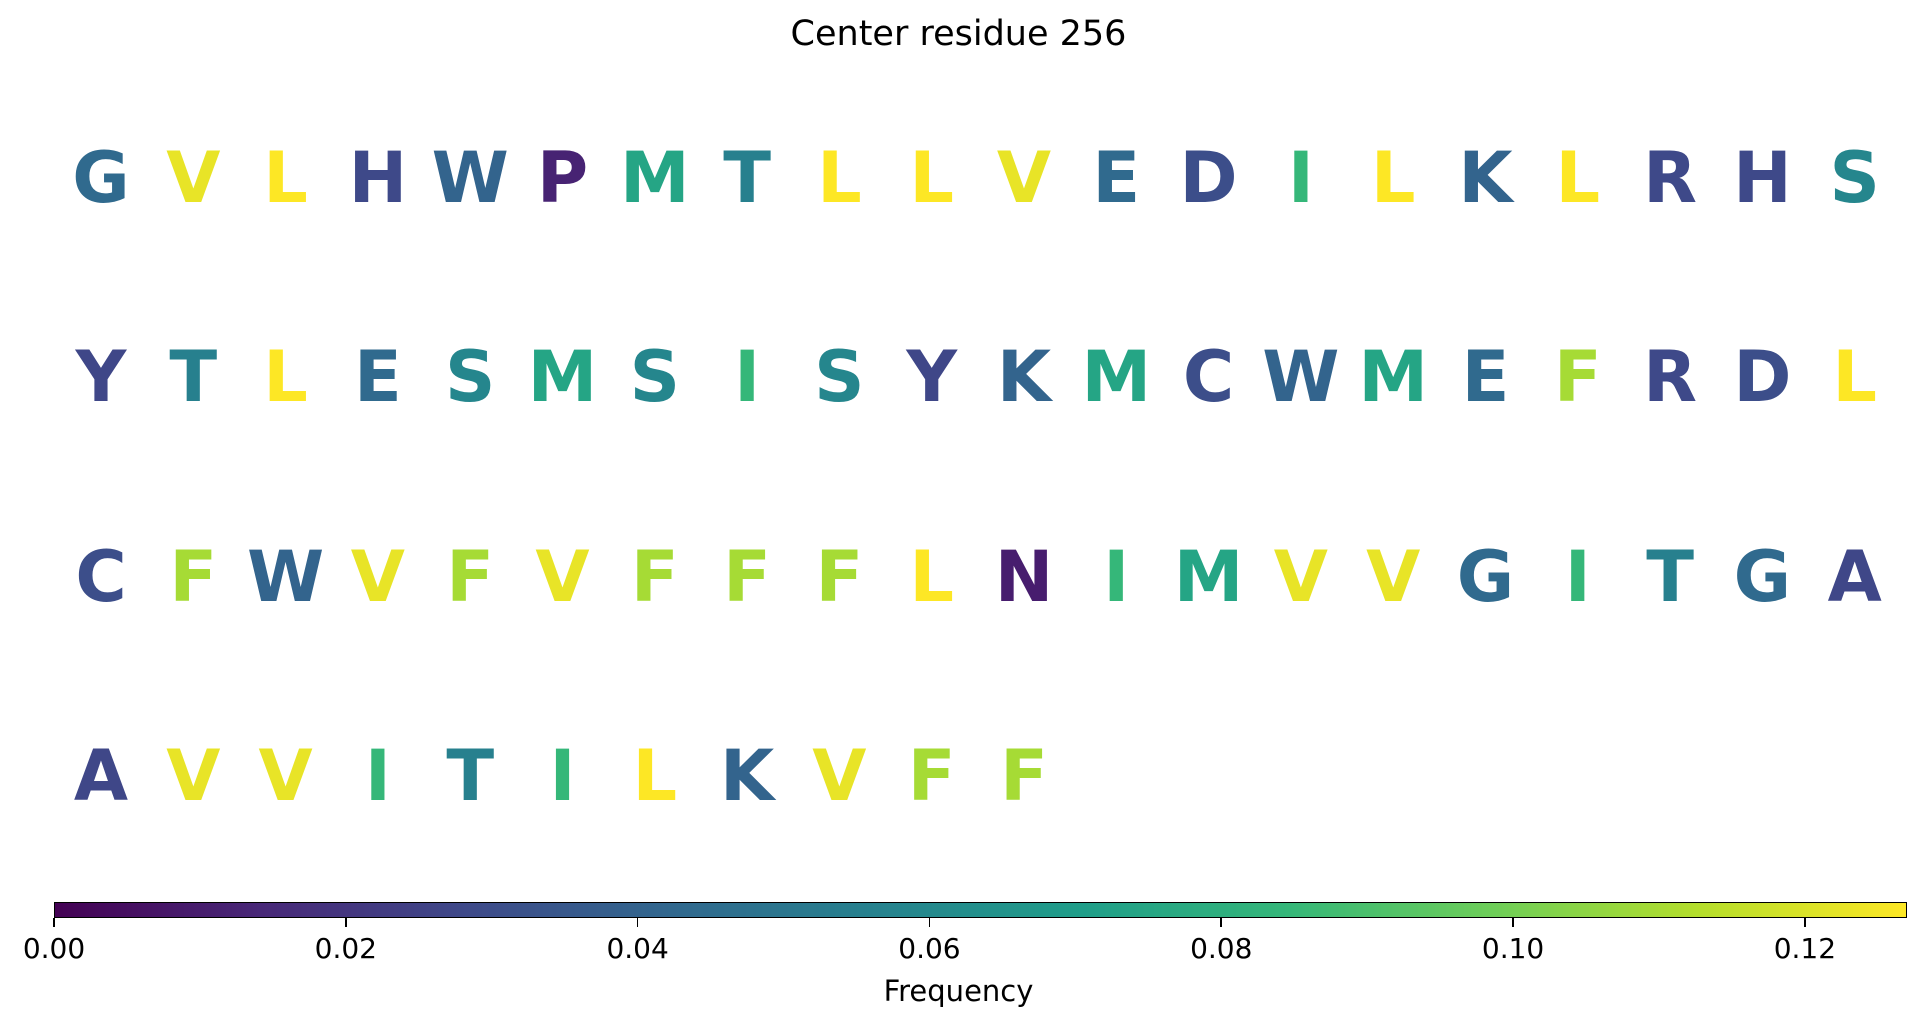  What do you see at coordinates (1513, 948) in the screenshot?
I see `colorbar-tick-label: 0.10` at bounding box center [1513, 948].